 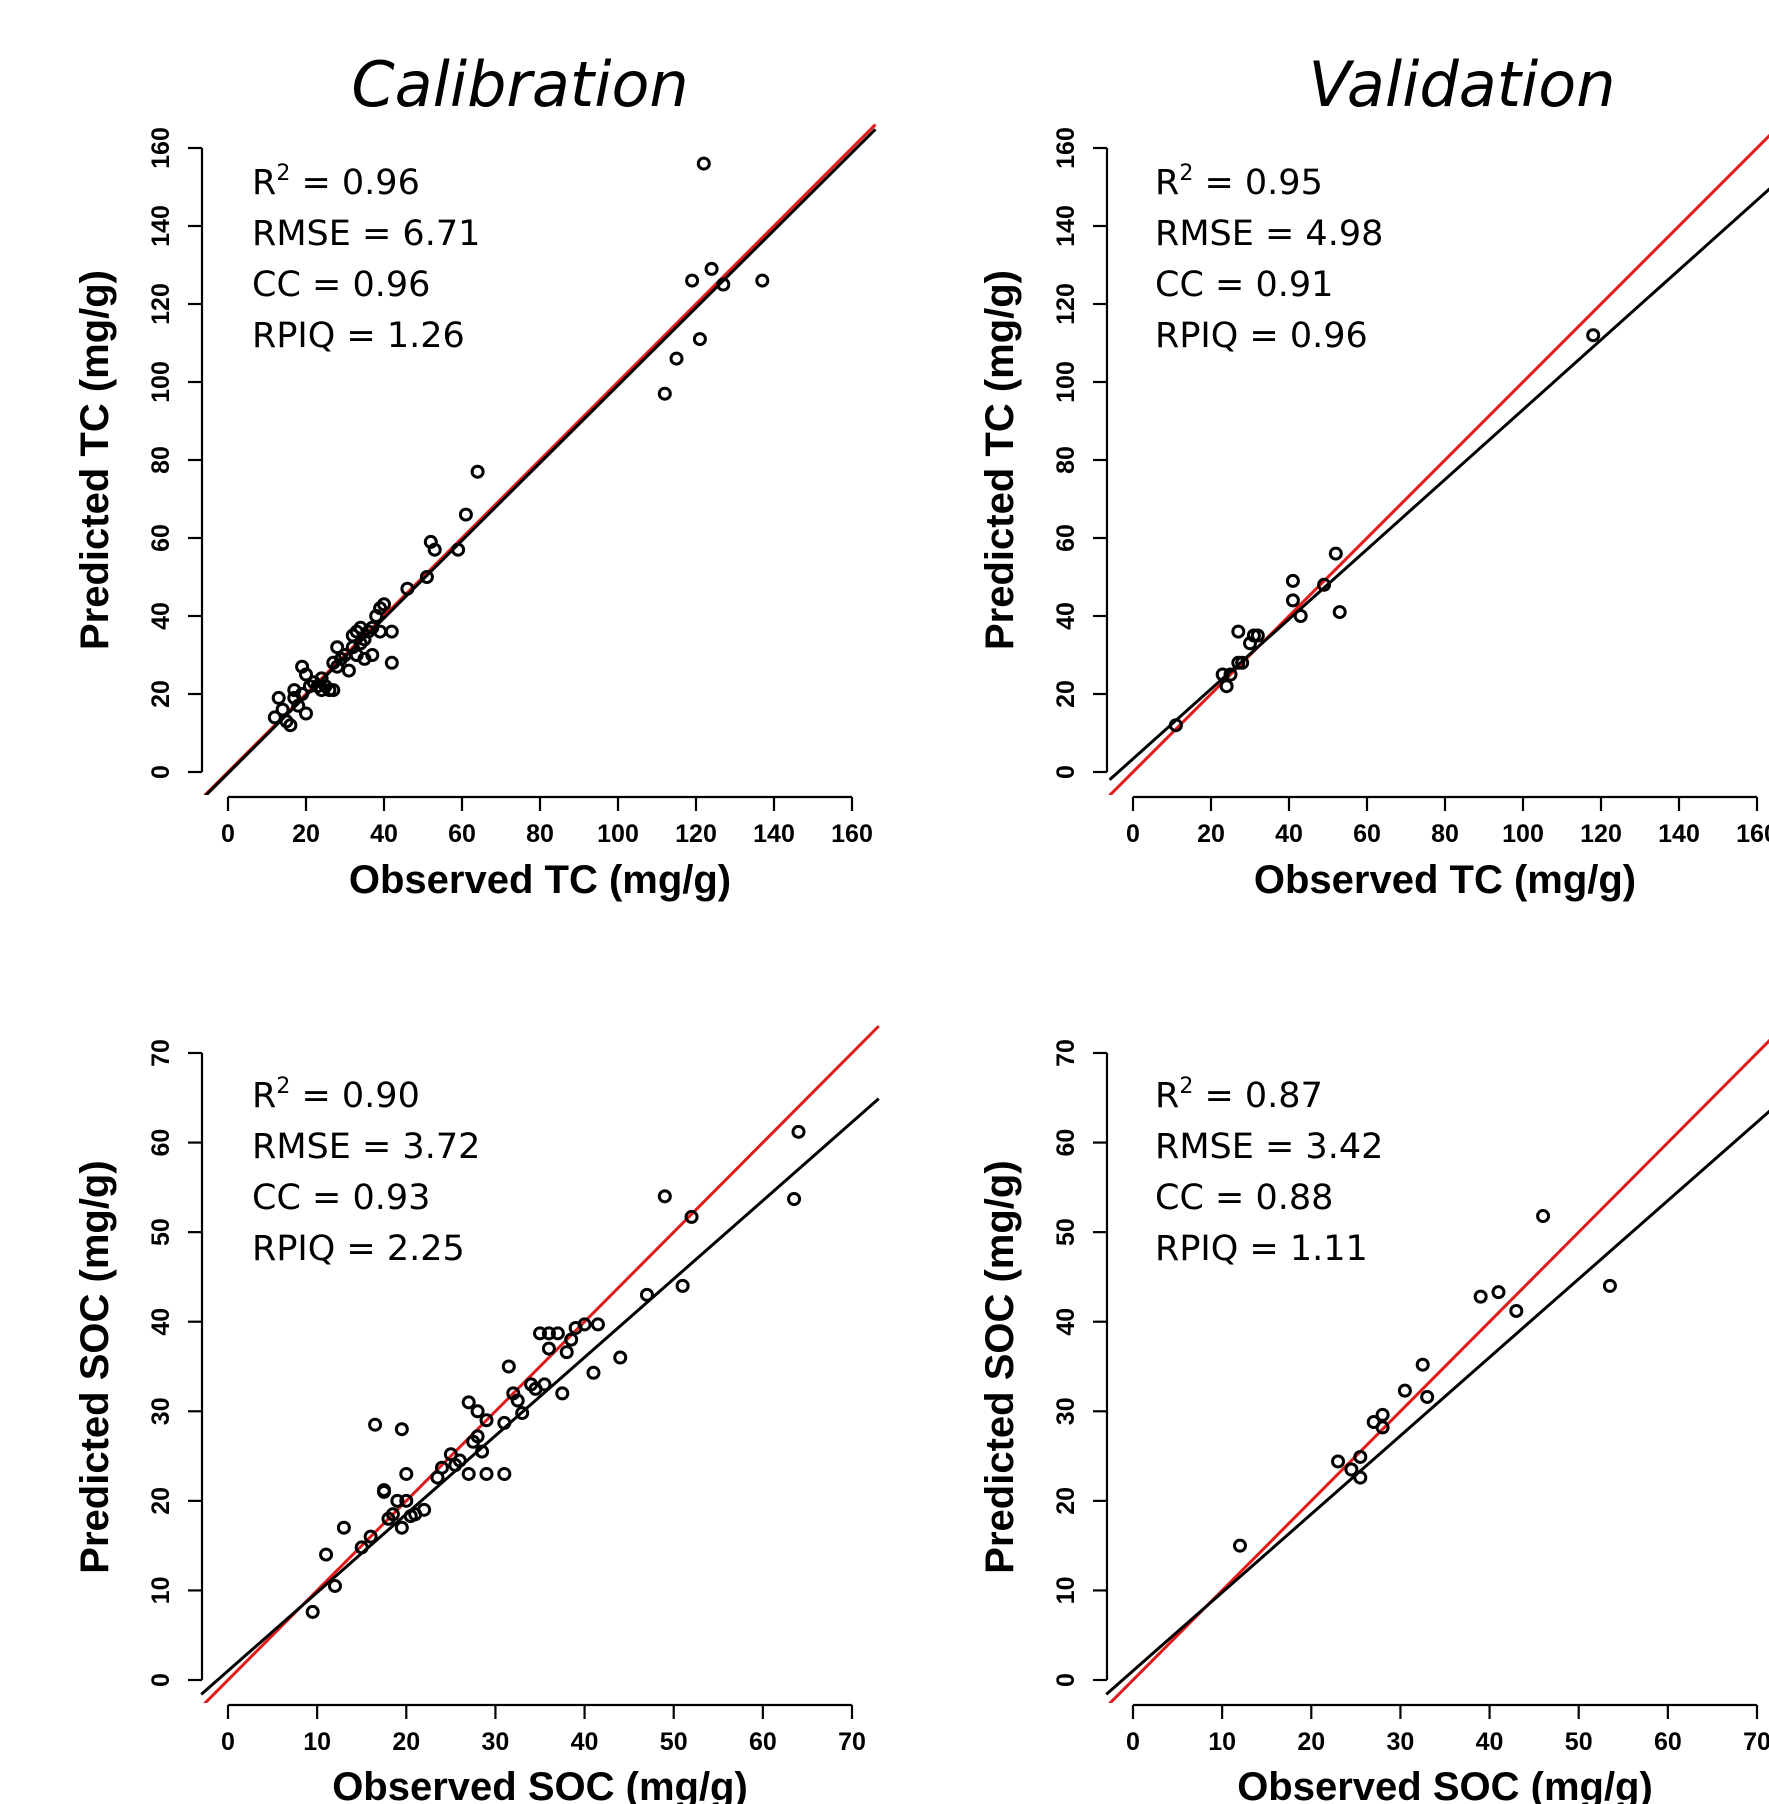 I want to click on x-tick-label: 80, so click(x=540, y=834).